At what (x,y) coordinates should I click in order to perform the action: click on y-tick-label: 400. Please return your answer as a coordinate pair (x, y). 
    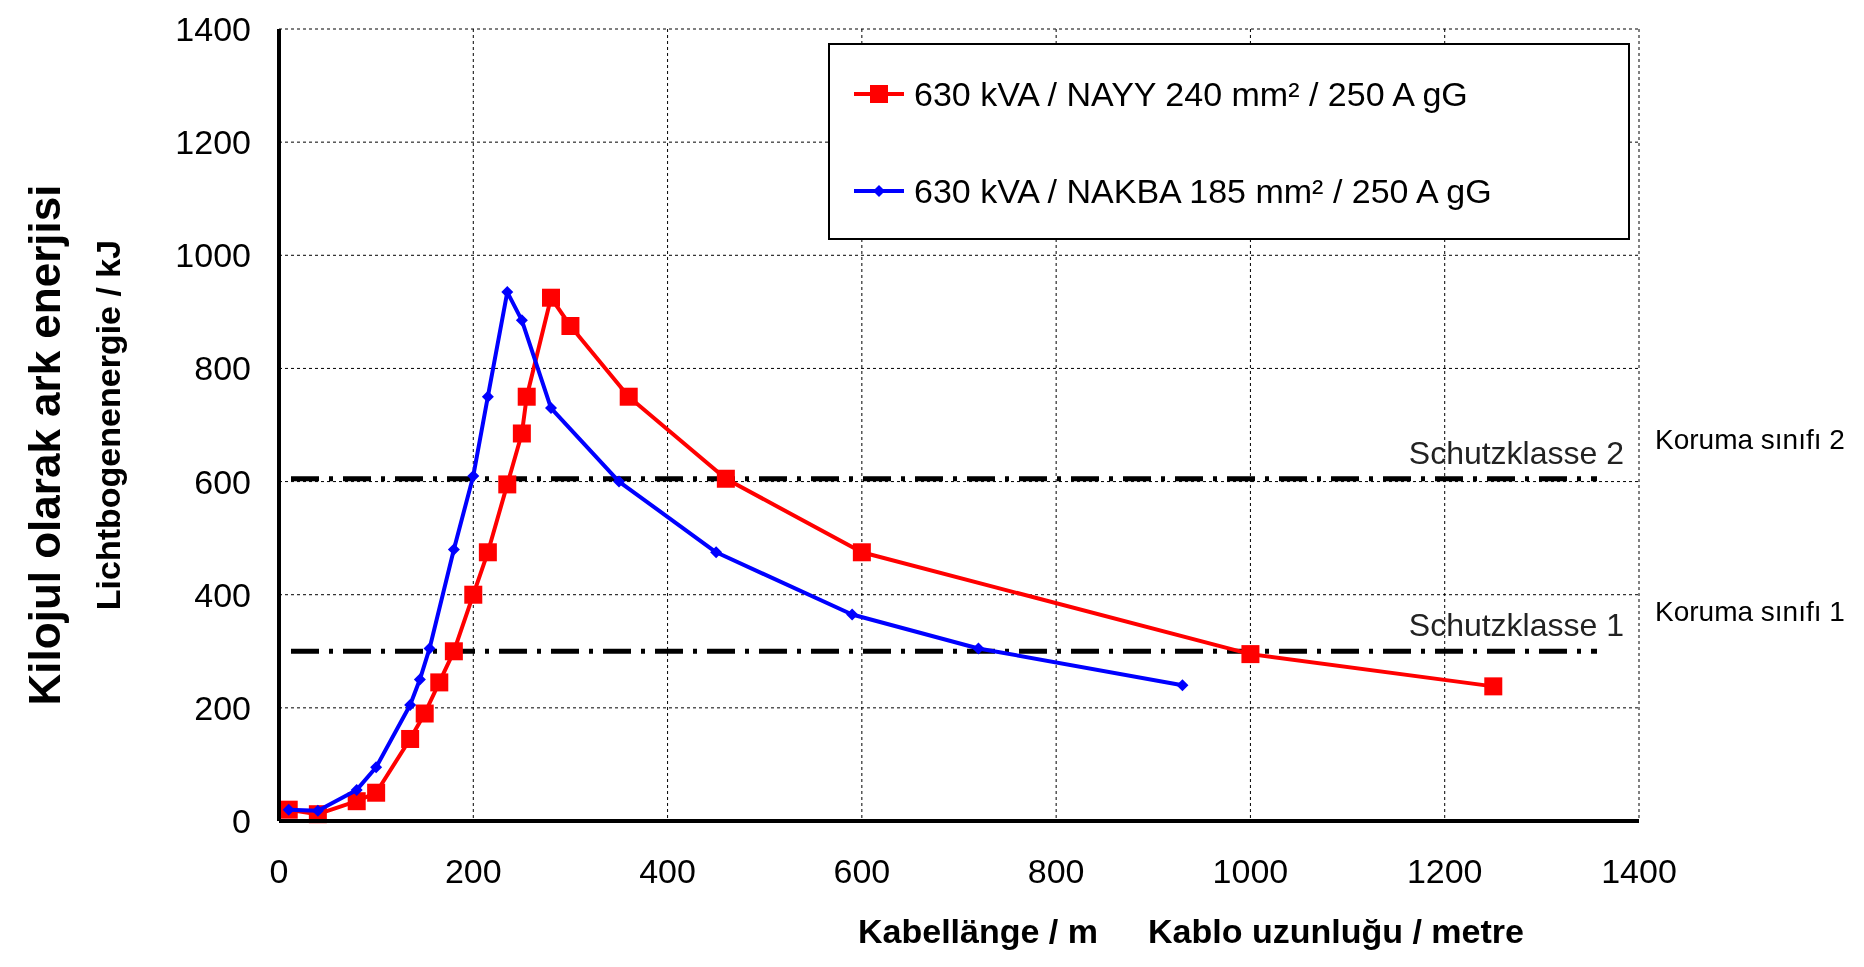
    Looking at the image, I should click on (222, 594).